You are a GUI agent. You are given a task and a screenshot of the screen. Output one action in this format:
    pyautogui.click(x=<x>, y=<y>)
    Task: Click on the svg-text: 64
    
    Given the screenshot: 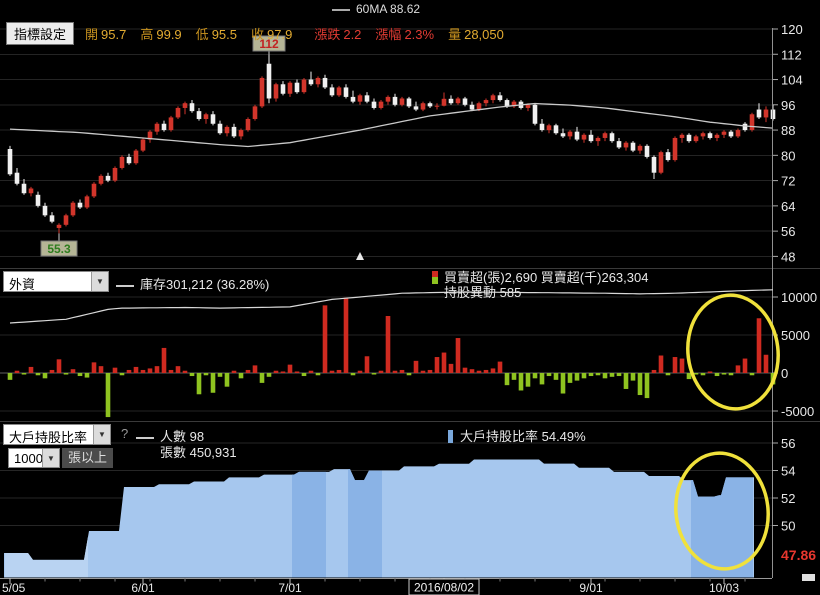 What is the action you would take?
    pyautogui.click(x=788, y=206)
    